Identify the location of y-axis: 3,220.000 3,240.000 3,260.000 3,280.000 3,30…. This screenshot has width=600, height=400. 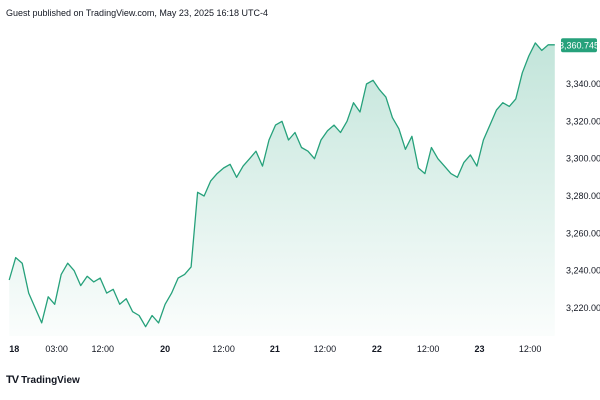
(583, 196).